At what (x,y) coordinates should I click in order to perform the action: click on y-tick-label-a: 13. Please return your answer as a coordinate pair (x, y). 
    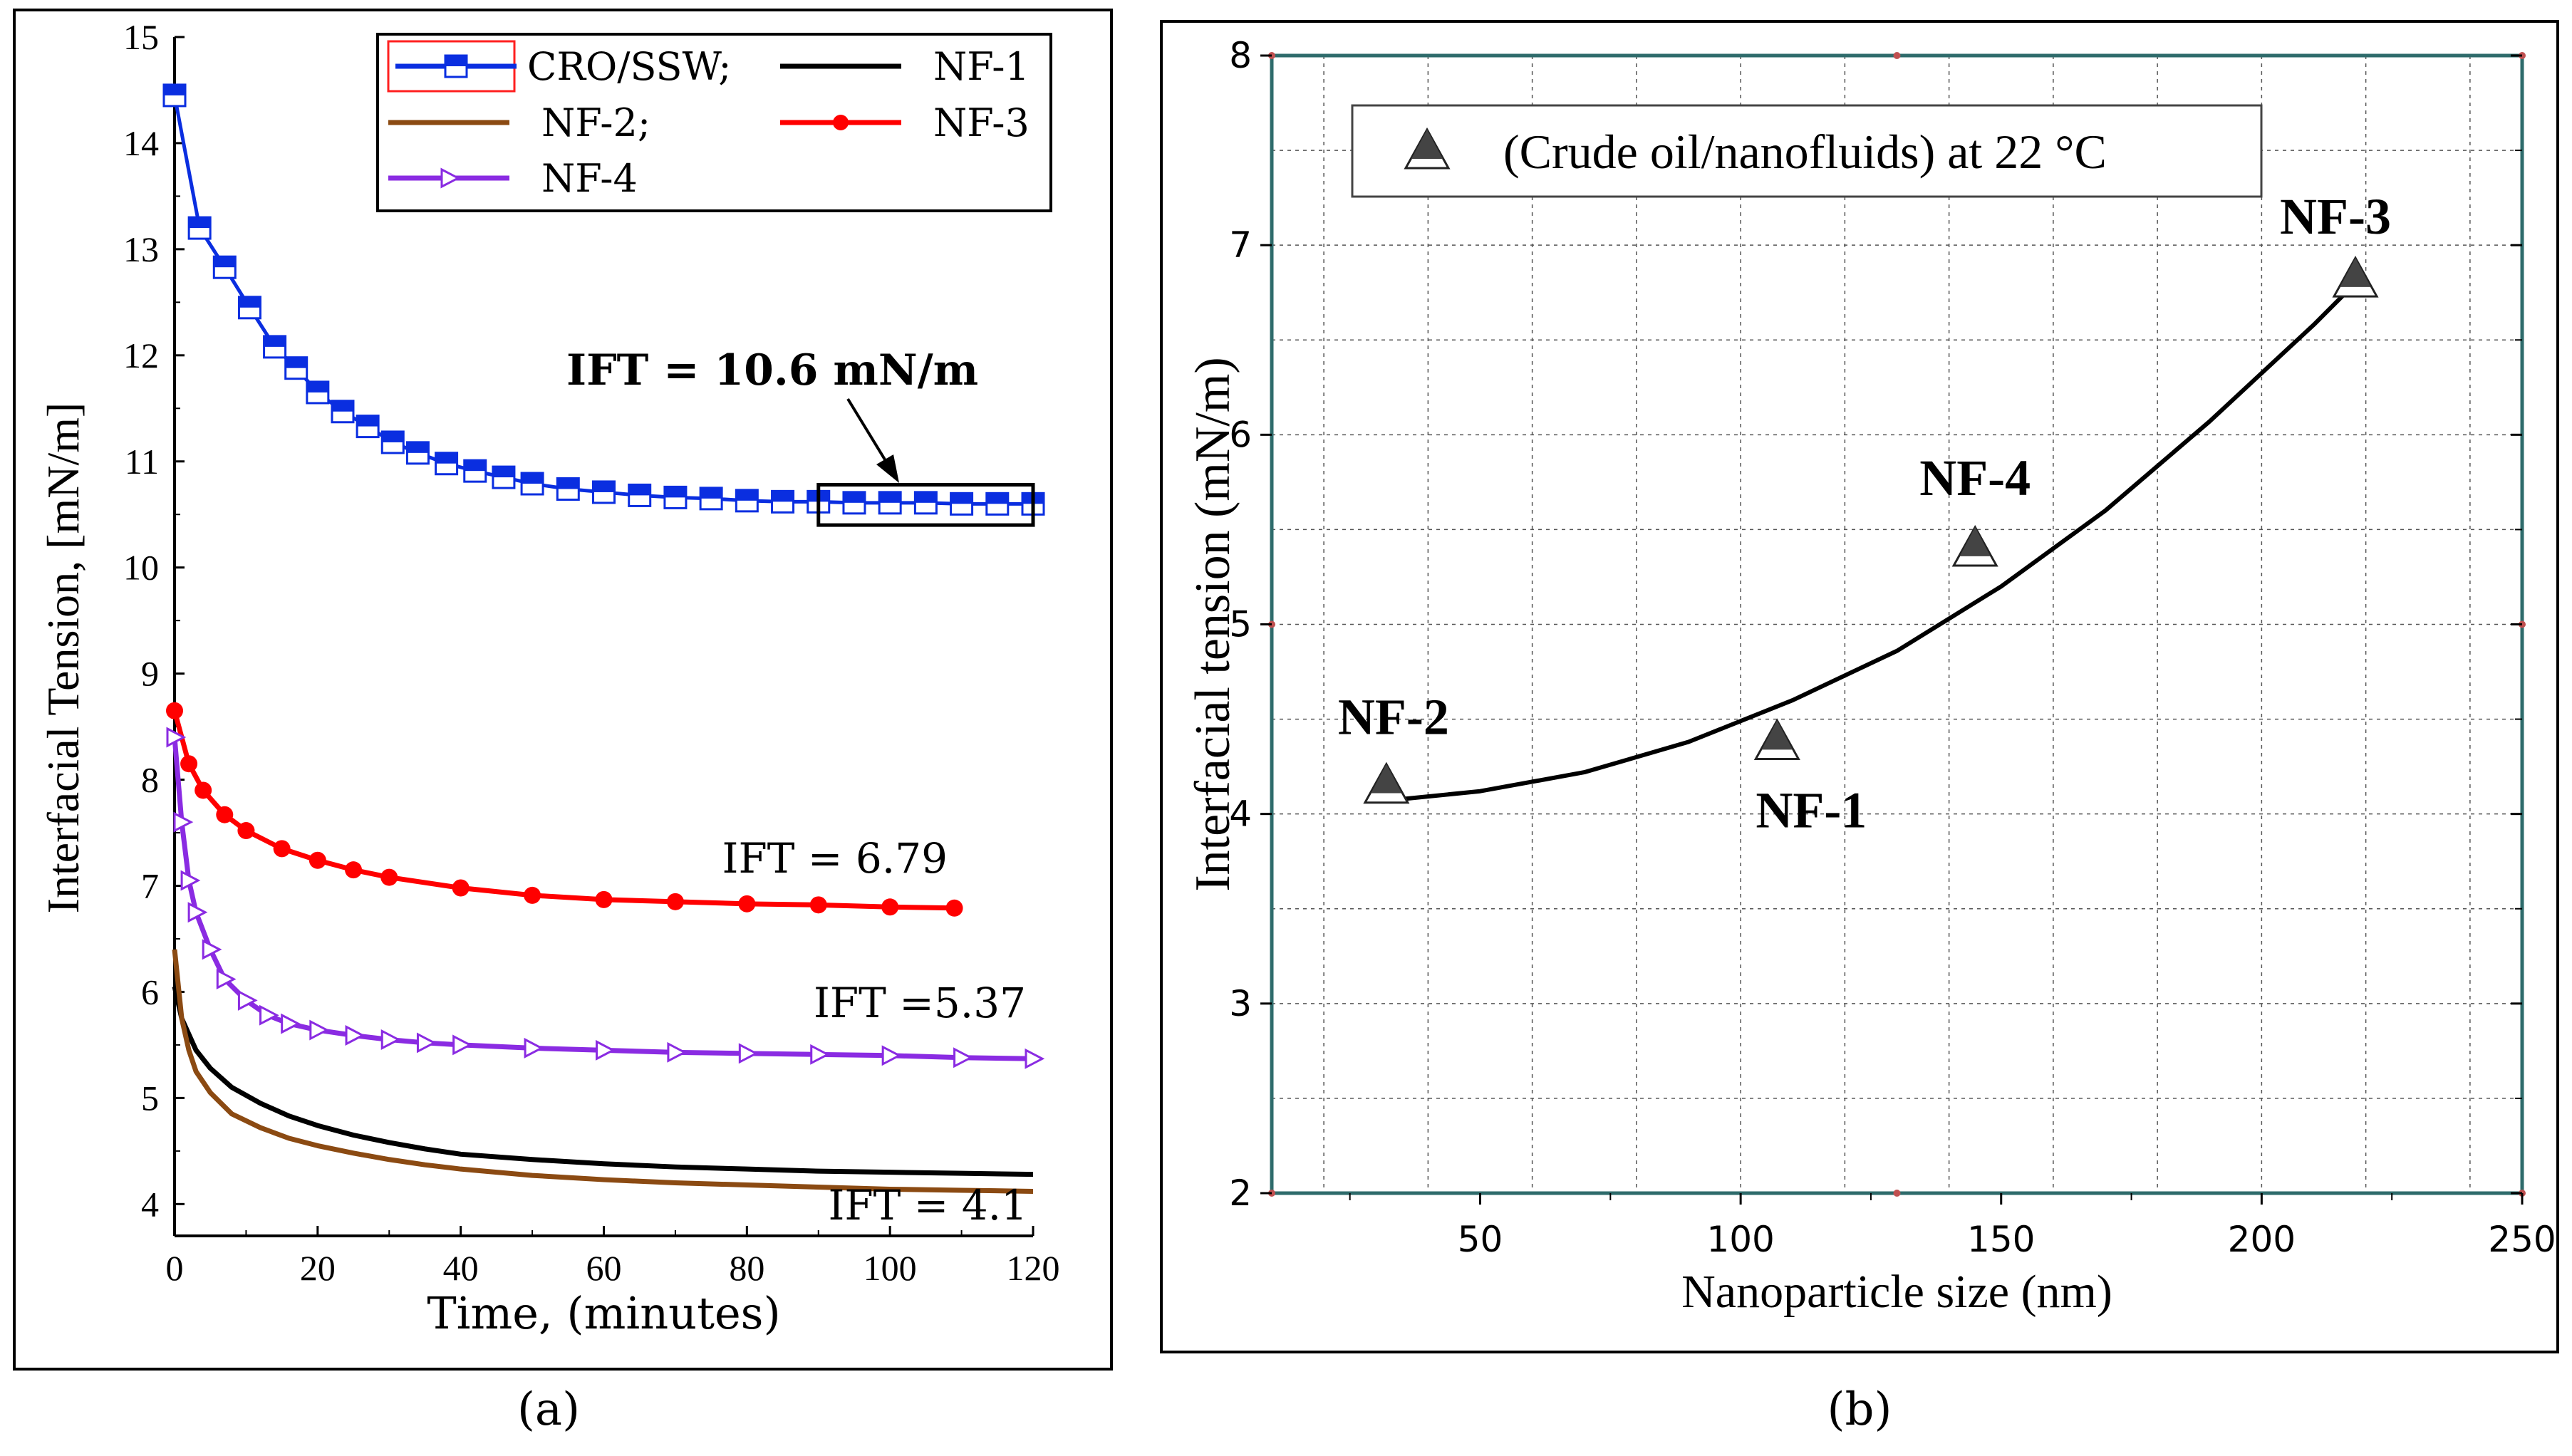
    Looking at the image, I should click on (141, 249).